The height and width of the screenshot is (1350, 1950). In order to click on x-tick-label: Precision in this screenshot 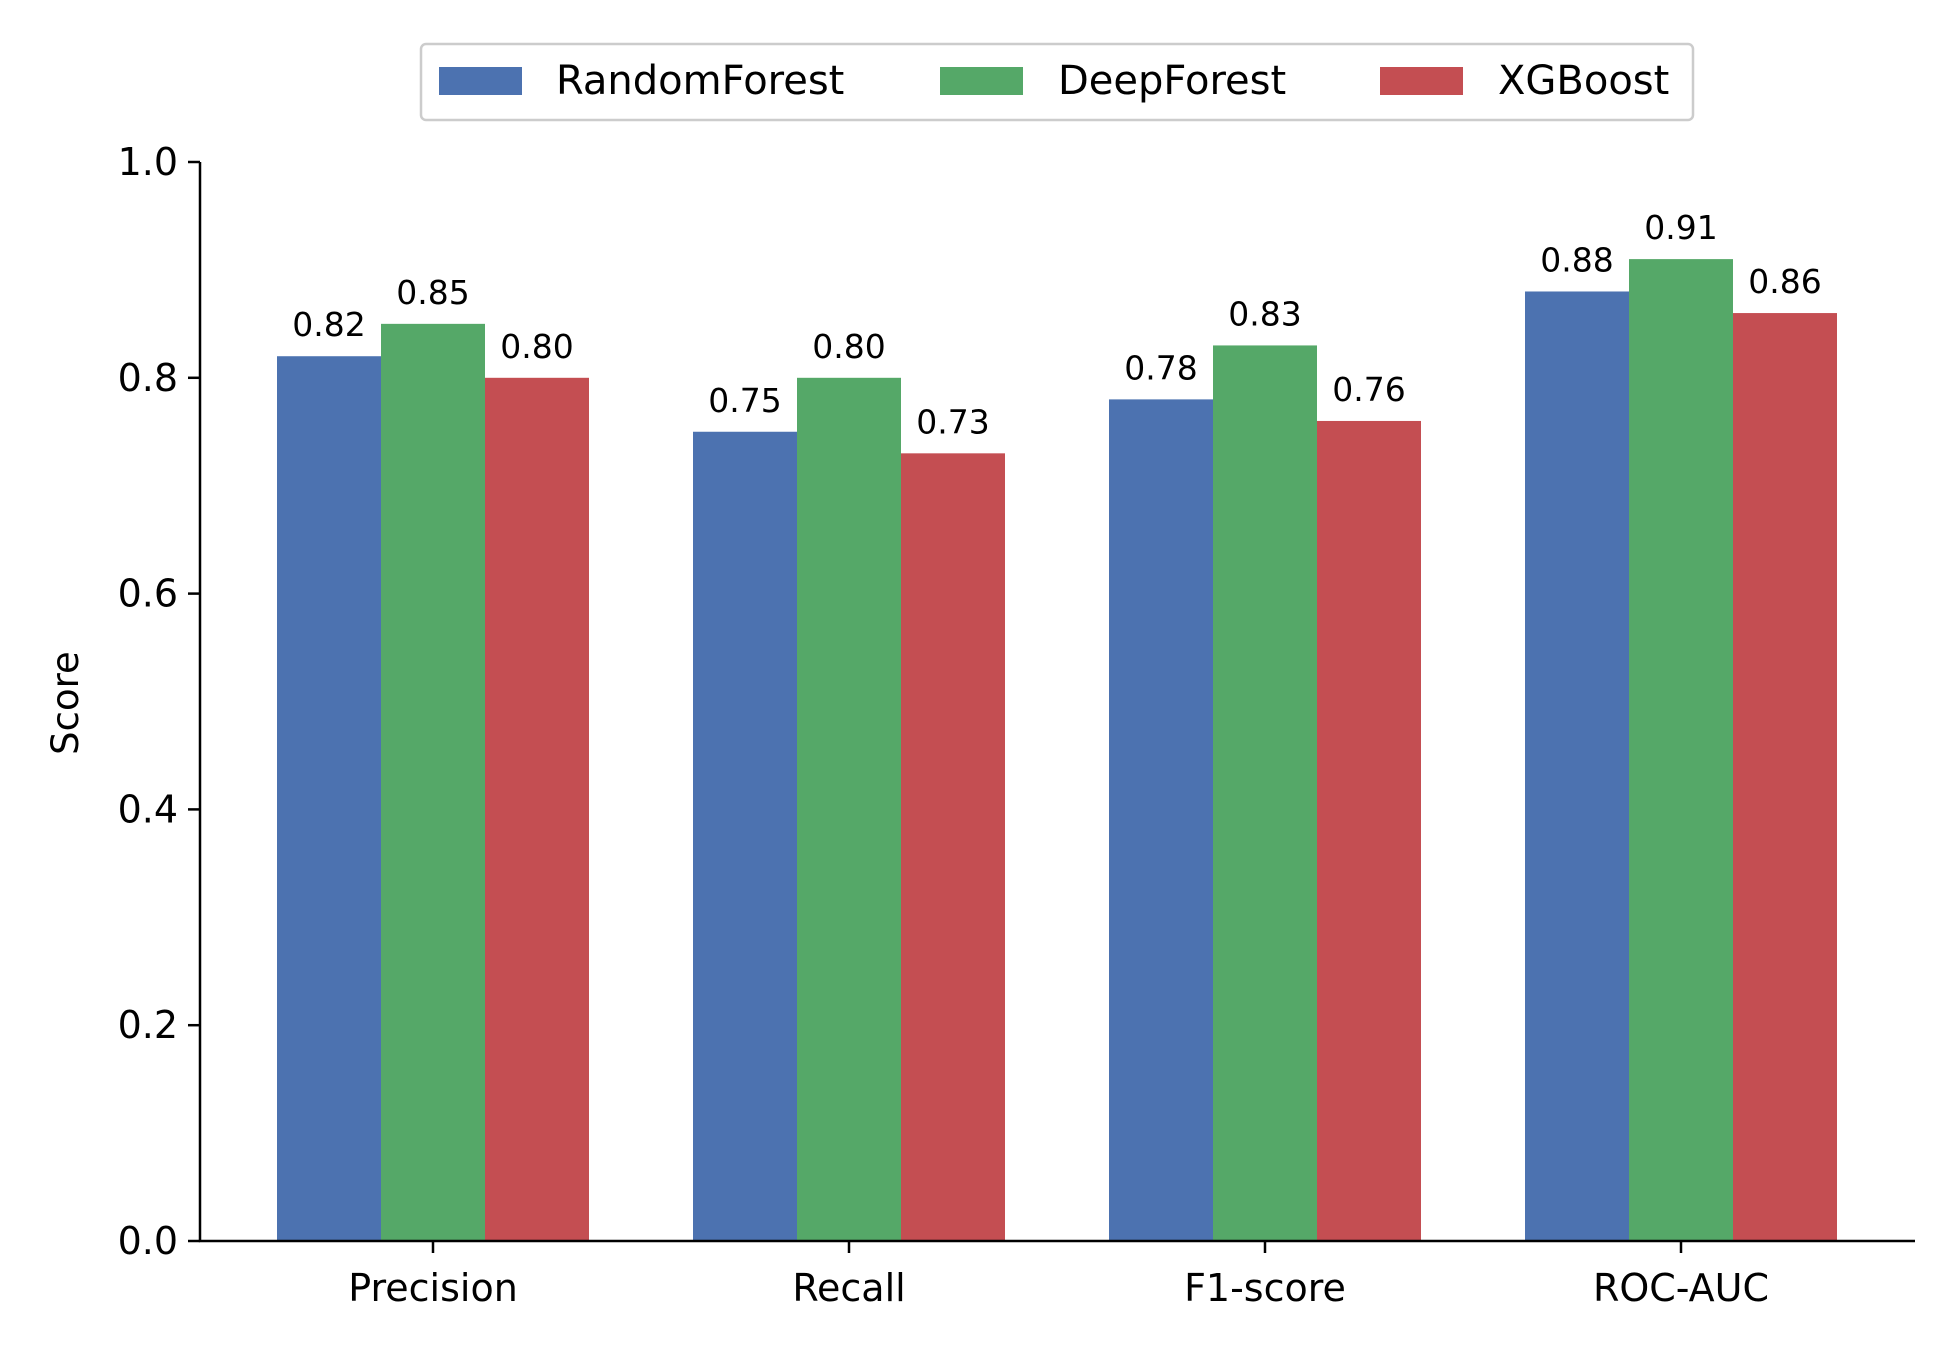, I will do `click(433, 1288)`.